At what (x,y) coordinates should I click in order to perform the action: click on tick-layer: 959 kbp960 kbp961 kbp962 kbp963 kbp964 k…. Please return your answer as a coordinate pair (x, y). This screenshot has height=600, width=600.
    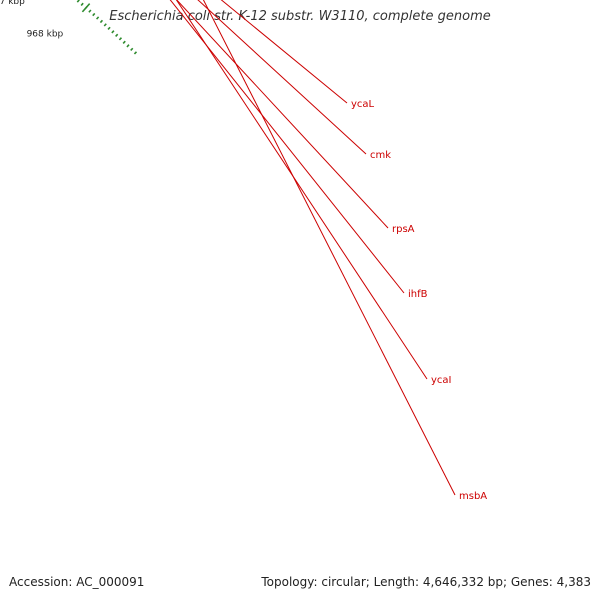
    Looking at the image, I should click on (69, 27).